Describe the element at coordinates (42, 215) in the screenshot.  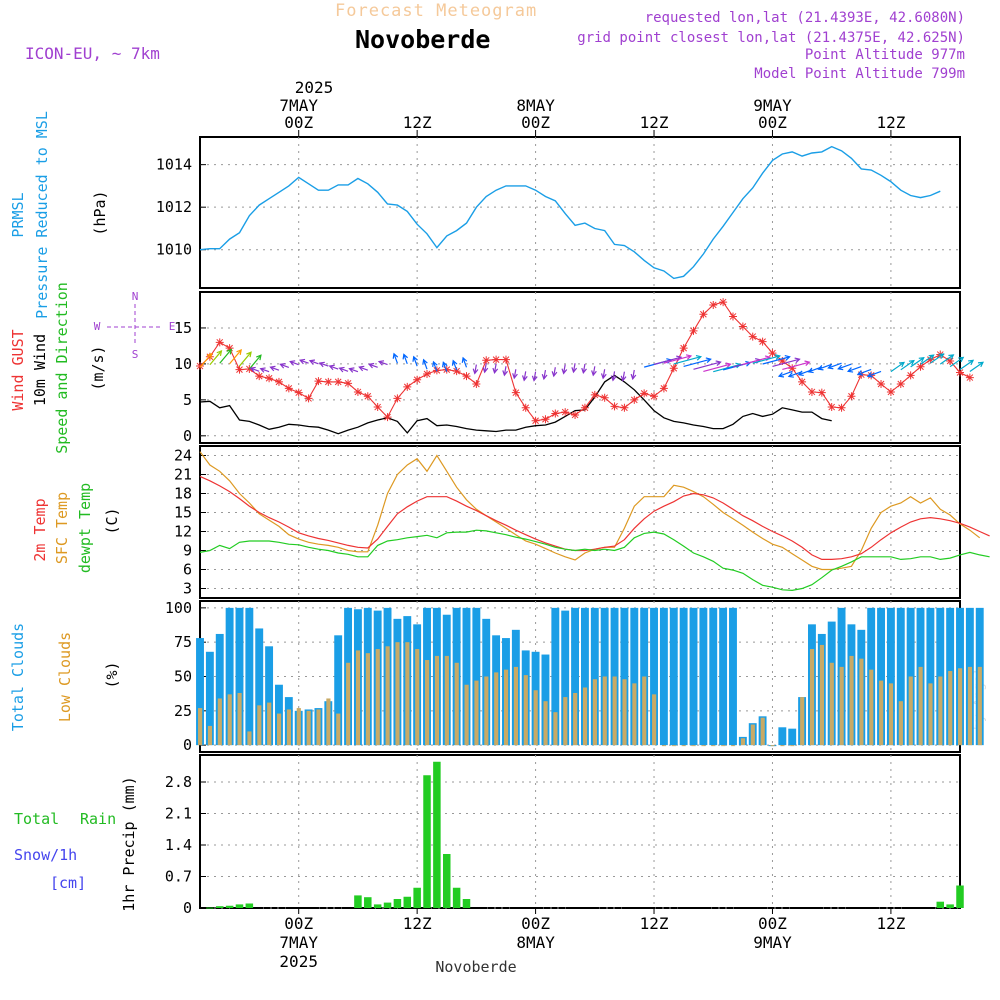
I see `pressure-label-long: Pressure Reduced to MSL` at that location.